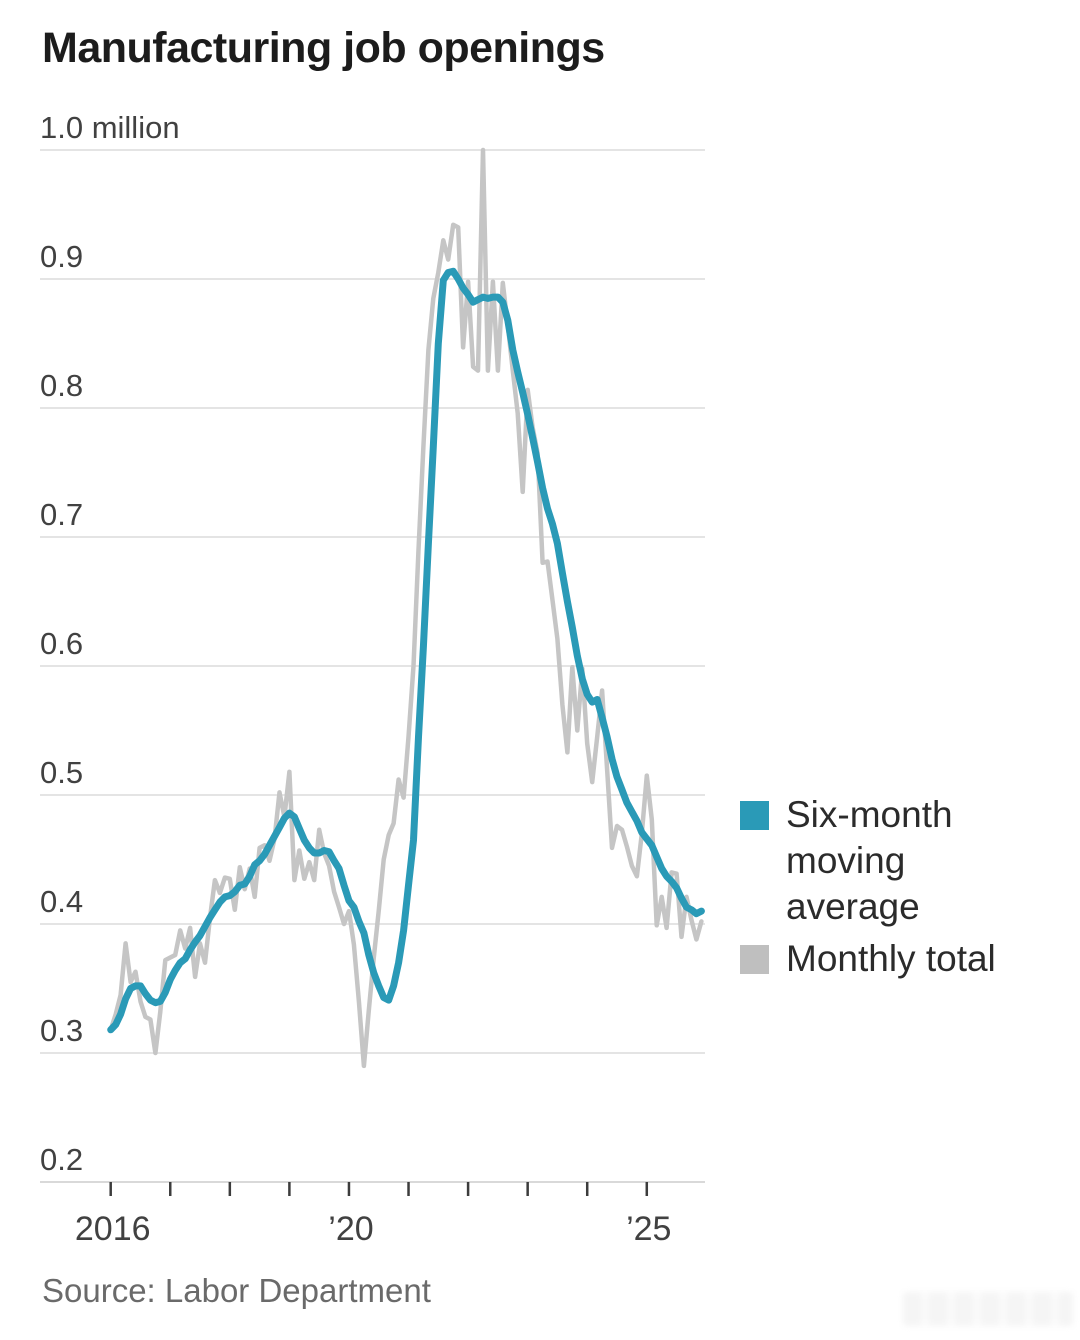 The height and width of the screenshot is (1340, 1080). Describe the element at coordinates (61, 1159) in the screenshot. I see `y-axis-label: 0.2` at that location.